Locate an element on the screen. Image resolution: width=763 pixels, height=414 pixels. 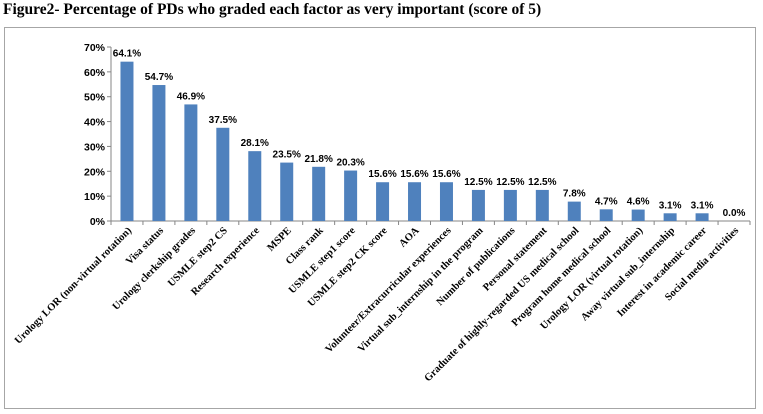
data-label: 54.7% is located at coordinates (159, 77).